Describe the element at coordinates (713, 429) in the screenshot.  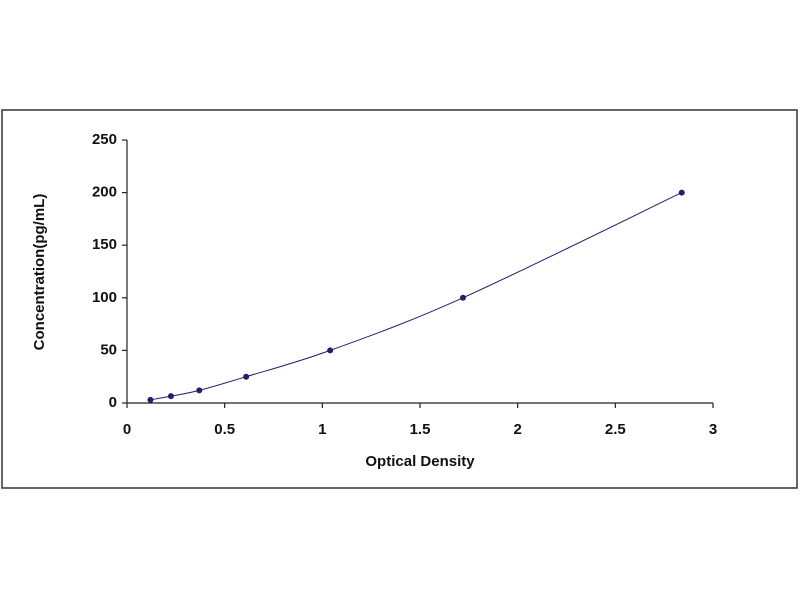
I see `x-tick-label: 3` at that location.